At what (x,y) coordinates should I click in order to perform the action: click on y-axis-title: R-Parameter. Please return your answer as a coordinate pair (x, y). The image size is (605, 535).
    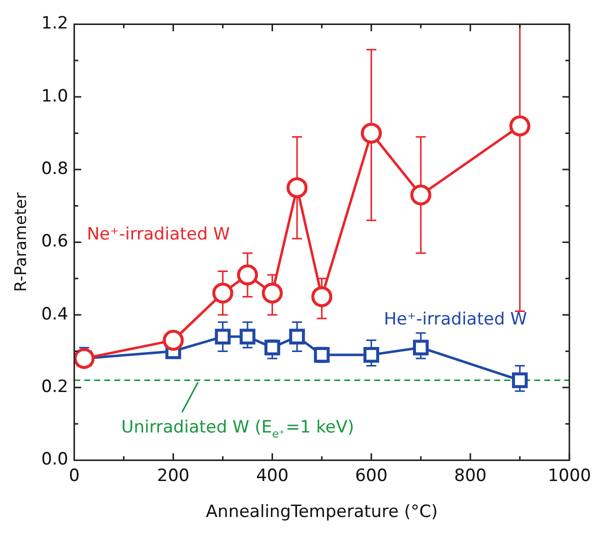
    Looking at the image, I should click on (20, 242).